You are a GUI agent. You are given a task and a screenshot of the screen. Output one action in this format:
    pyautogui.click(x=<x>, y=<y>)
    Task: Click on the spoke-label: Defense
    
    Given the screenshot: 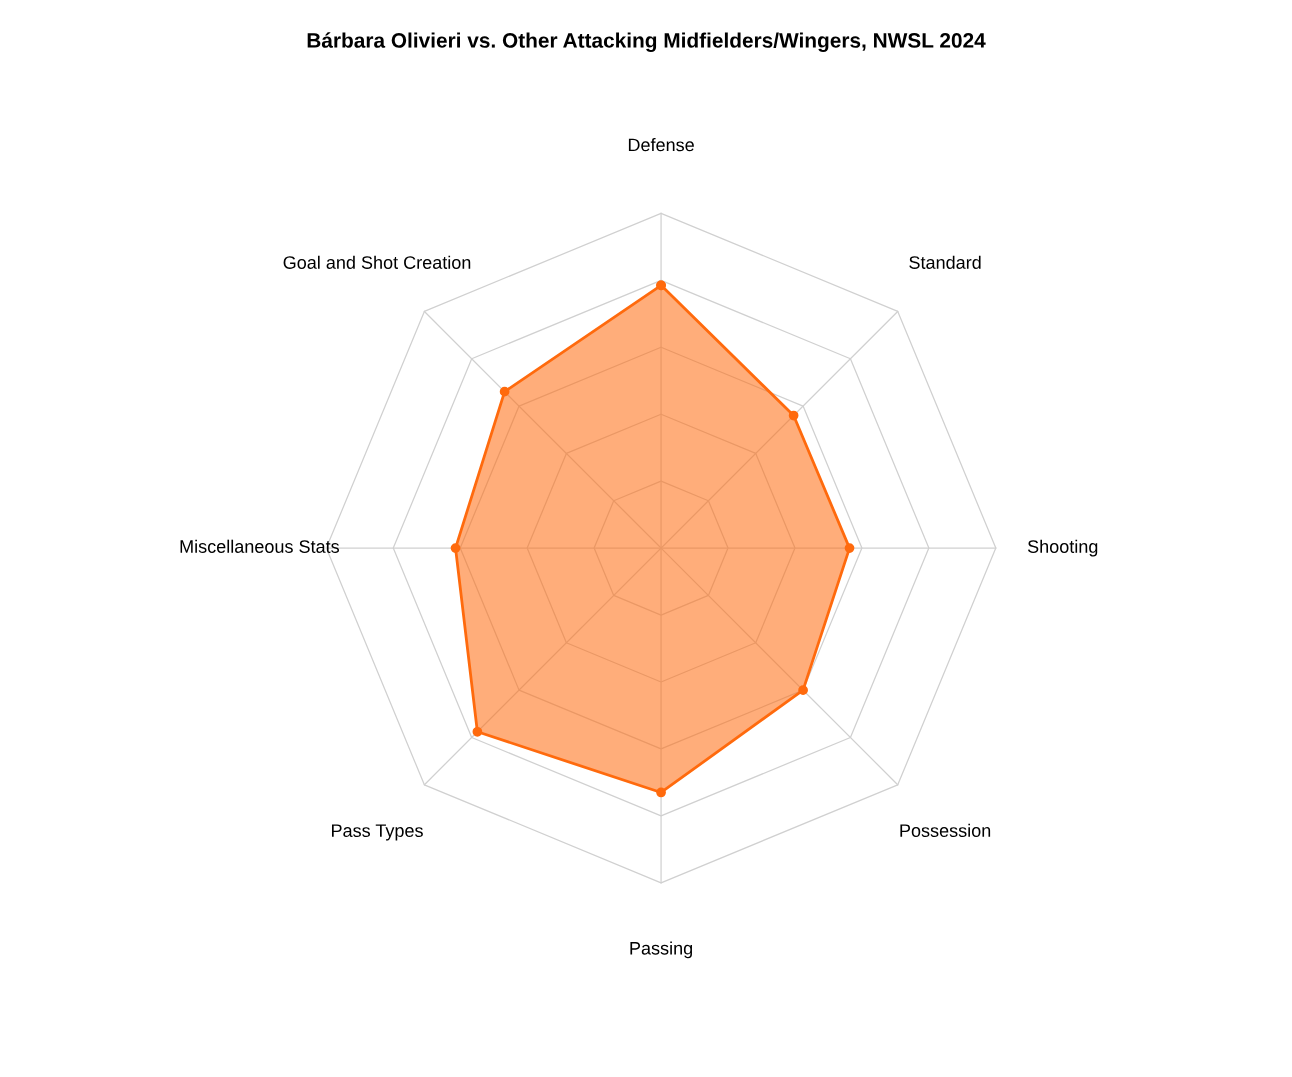 What is the action you would take?
    pyautogui.click(x=661, y=145)
    